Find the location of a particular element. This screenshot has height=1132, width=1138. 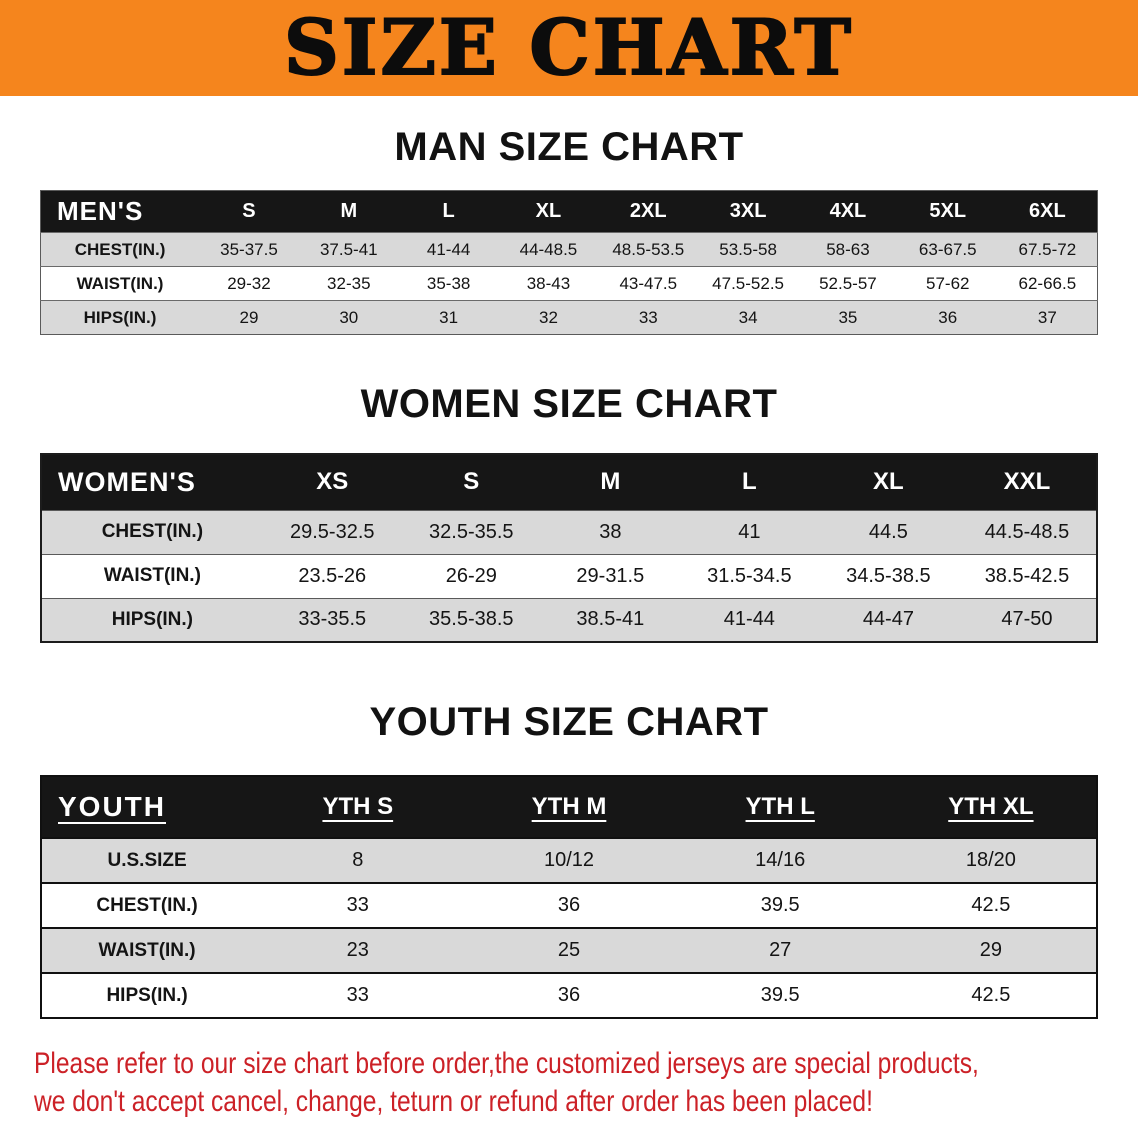

size-cell: 31 is located at coordinates (449, 317).